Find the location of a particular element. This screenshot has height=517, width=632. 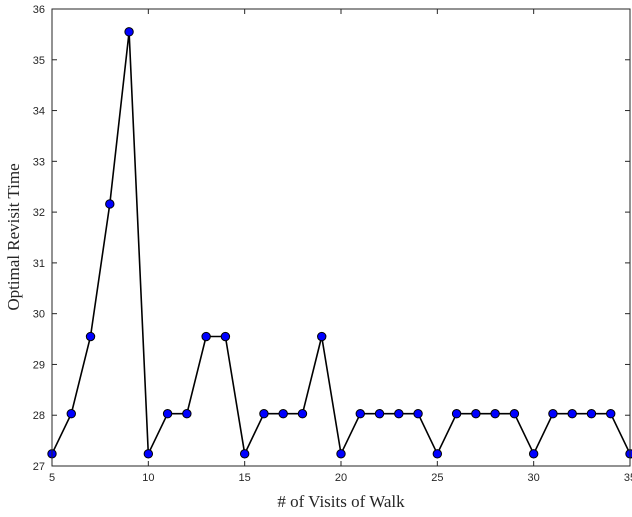

y-tick-label: 32 is located at coordinates (39, 213).